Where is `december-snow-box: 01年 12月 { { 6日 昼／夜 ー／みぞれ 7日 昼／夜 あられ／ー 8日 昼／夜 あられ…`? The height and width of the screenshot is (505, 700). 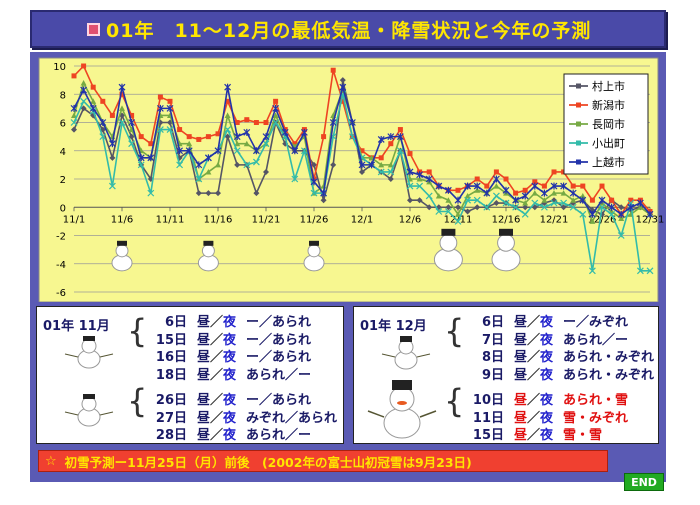
december-snow-box: 01年 12月 { { 6日 昼／夜 ー／みぞれ 7日 昼／夜 あられ／ー 8日 昼／夜 あられ… is located at coordinates (506, 375).